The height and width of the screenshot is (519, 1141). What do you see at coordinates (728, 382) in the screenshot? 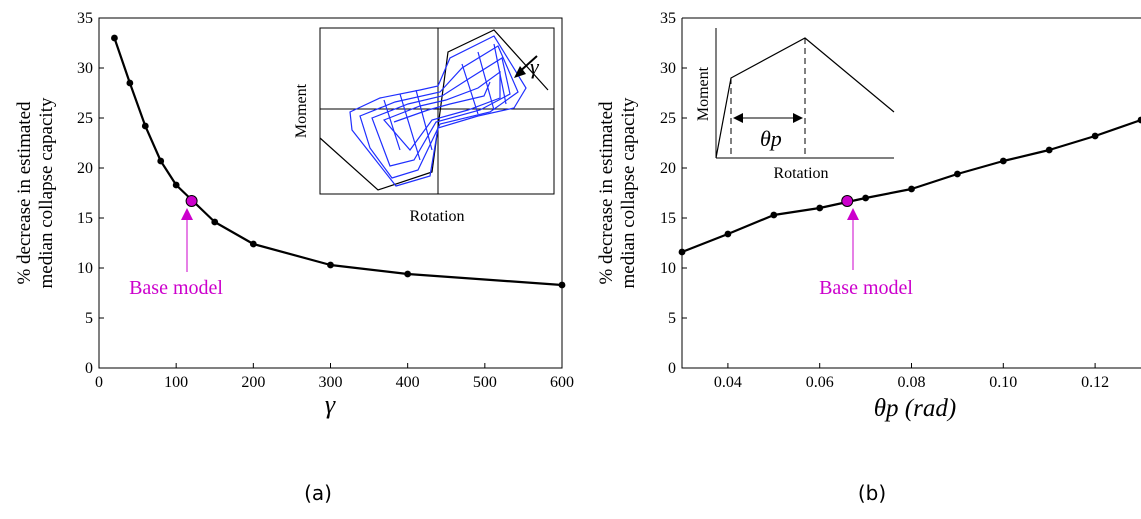
I see `x-tick-label: 0.04` at bounding box center [728, 382].